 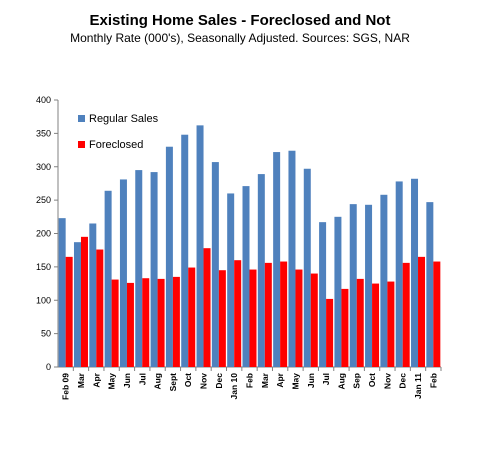 What do you see at coordinates (418, 386) in the screenshot?
I see `x-tick-label: Jan 11` at bounding box center [418, 386].